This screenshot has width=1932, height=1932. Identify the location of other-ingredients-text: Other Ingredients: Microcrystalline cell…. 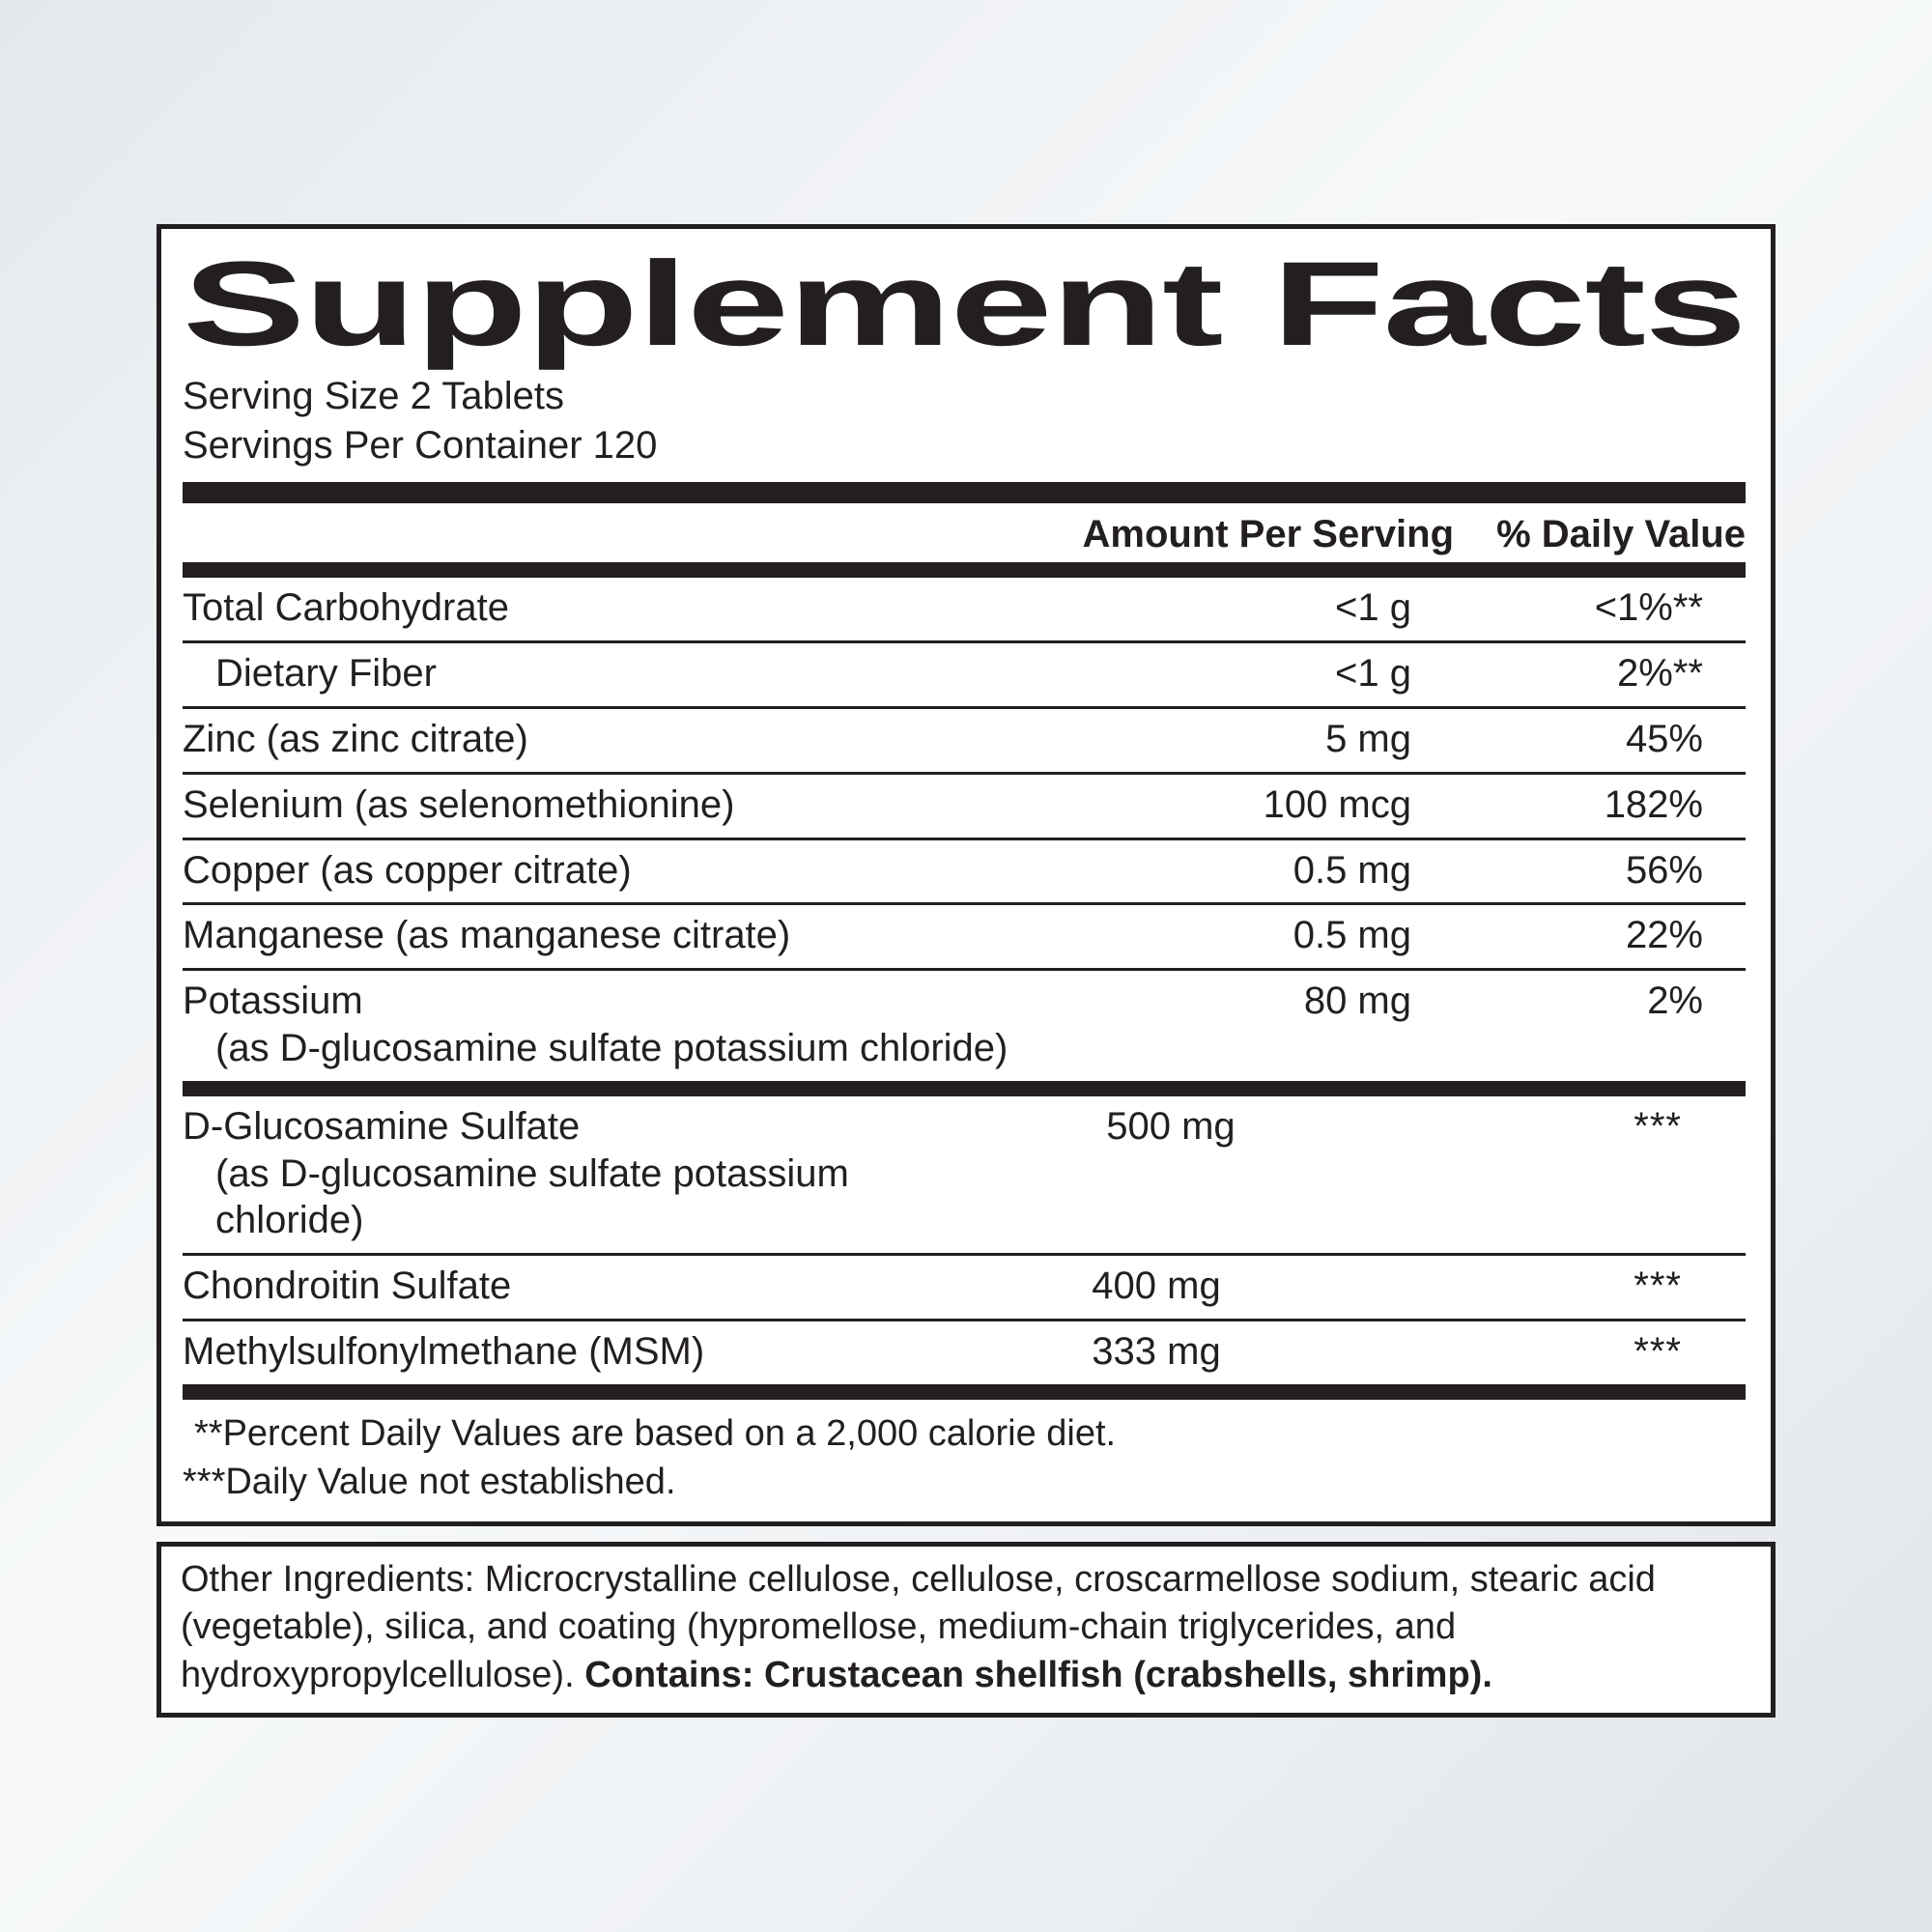
(965, 1627).